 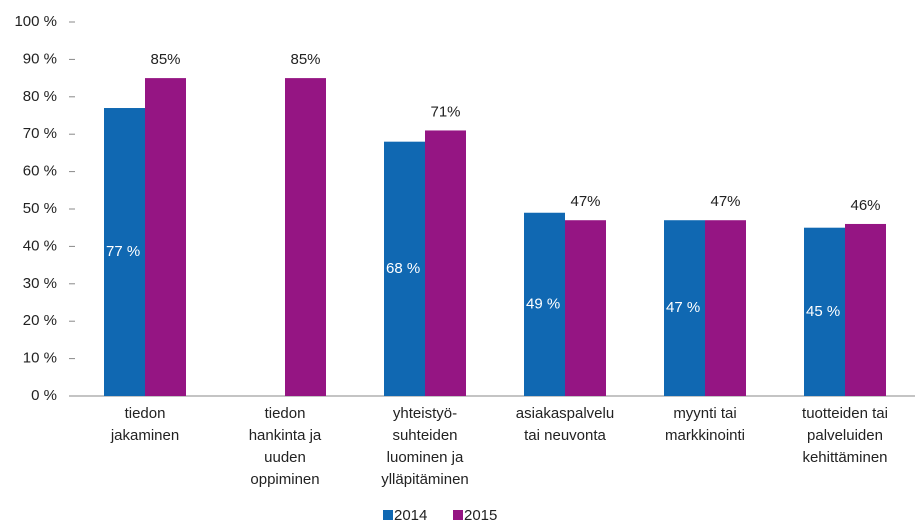 What do you see at coordinates (40, 283) in the screenshot?
I see `y-tick-label: 30 %` at bounding box center [40, 283].